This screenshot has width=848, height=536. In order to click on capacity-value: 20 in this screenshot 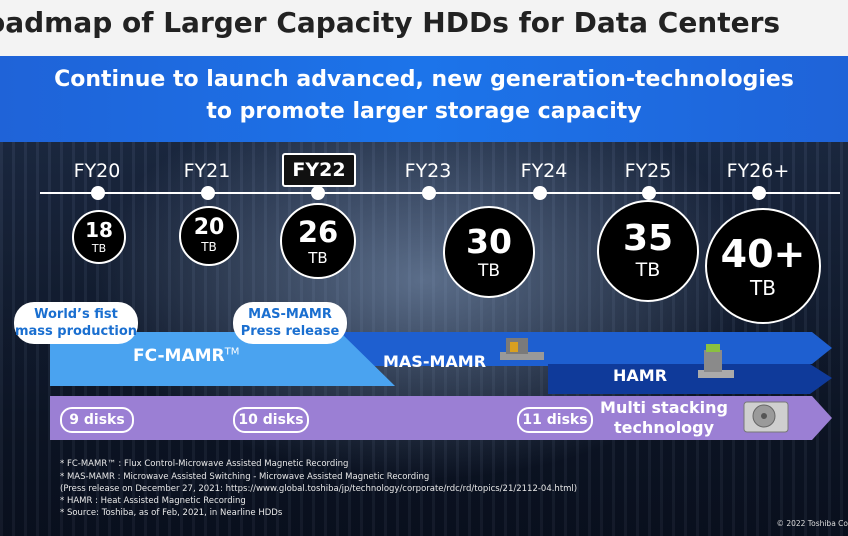, I will do `click(209, 227)`.